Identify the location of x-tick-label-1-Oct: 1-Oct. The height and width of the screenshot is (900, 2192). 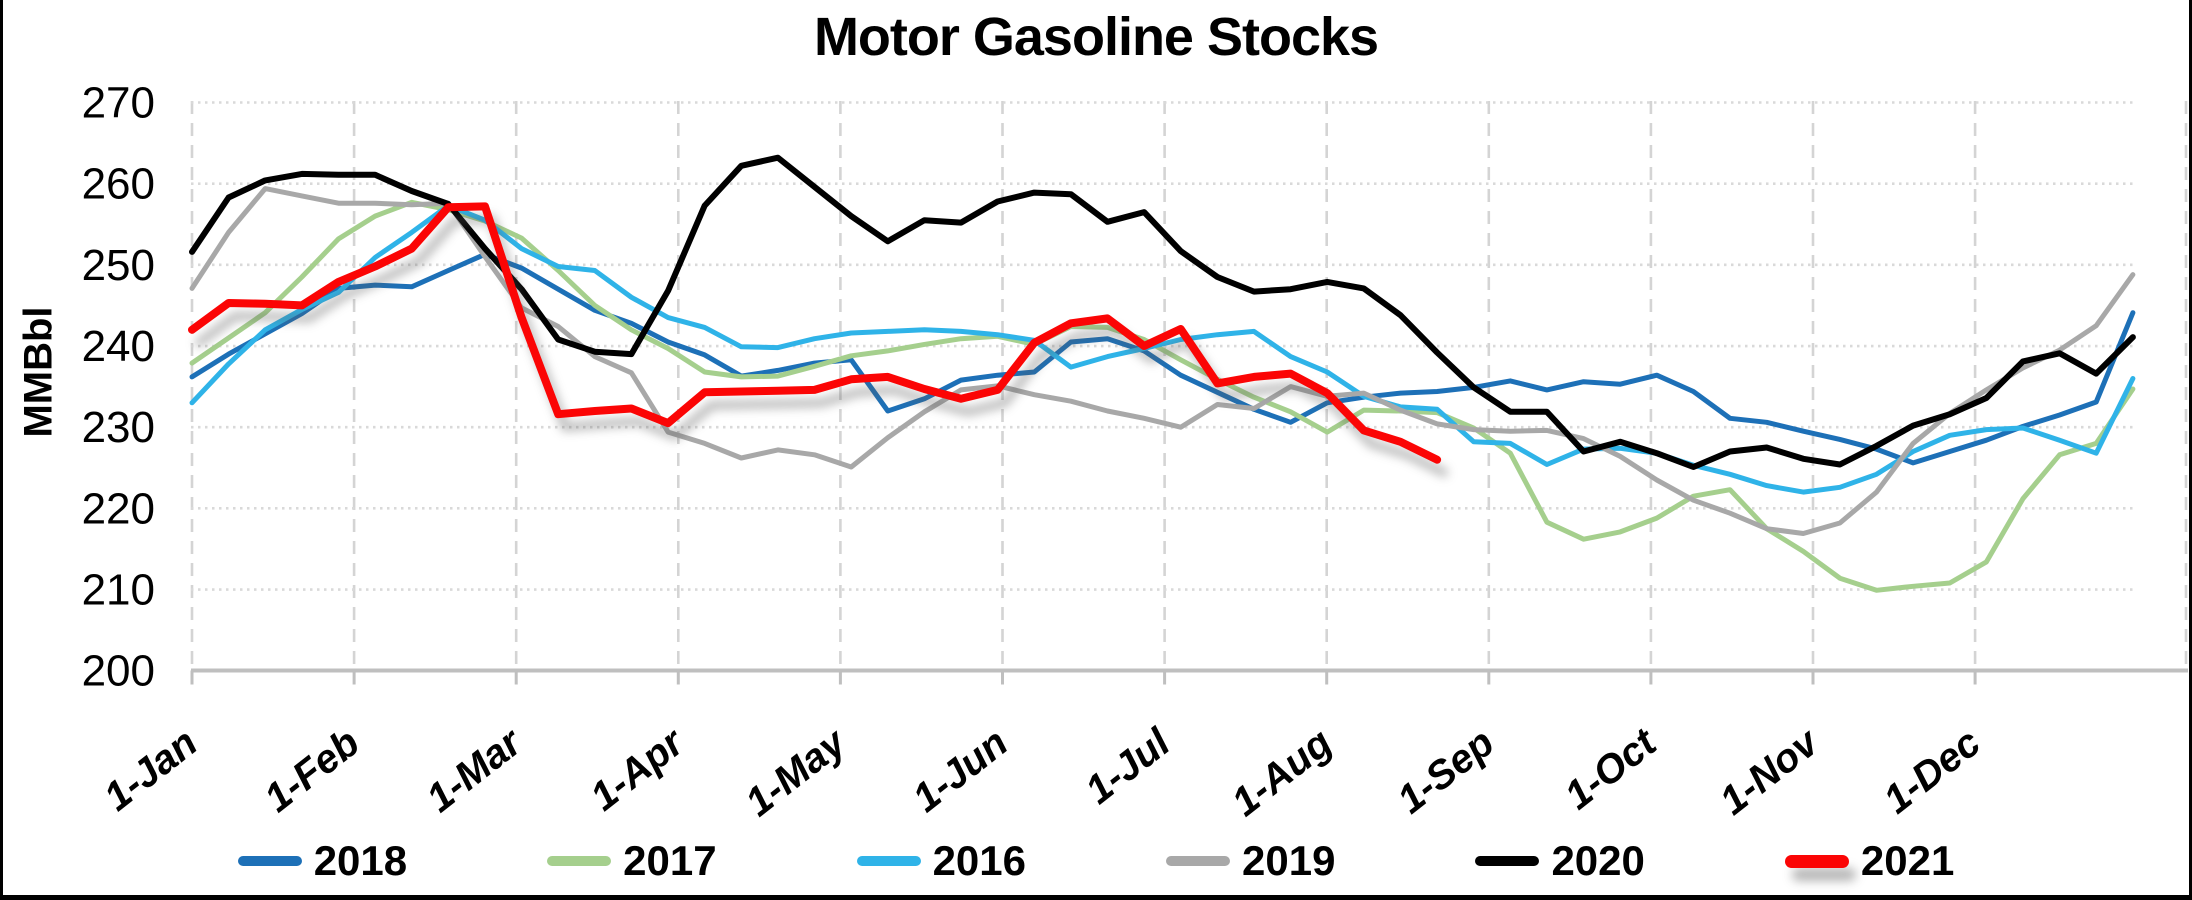
(1611, 768).